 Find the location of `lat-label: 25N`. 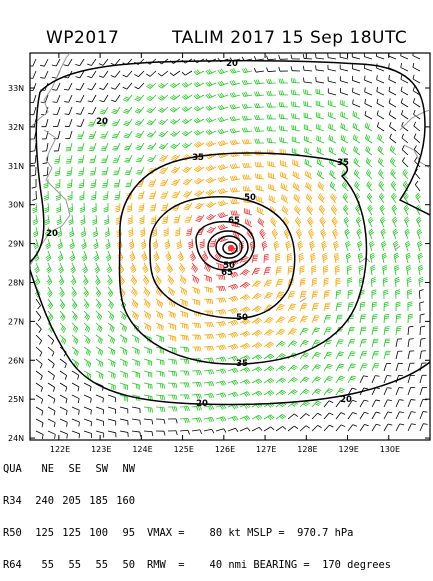

lat-label: 25N is located at coordinates (16, 399).